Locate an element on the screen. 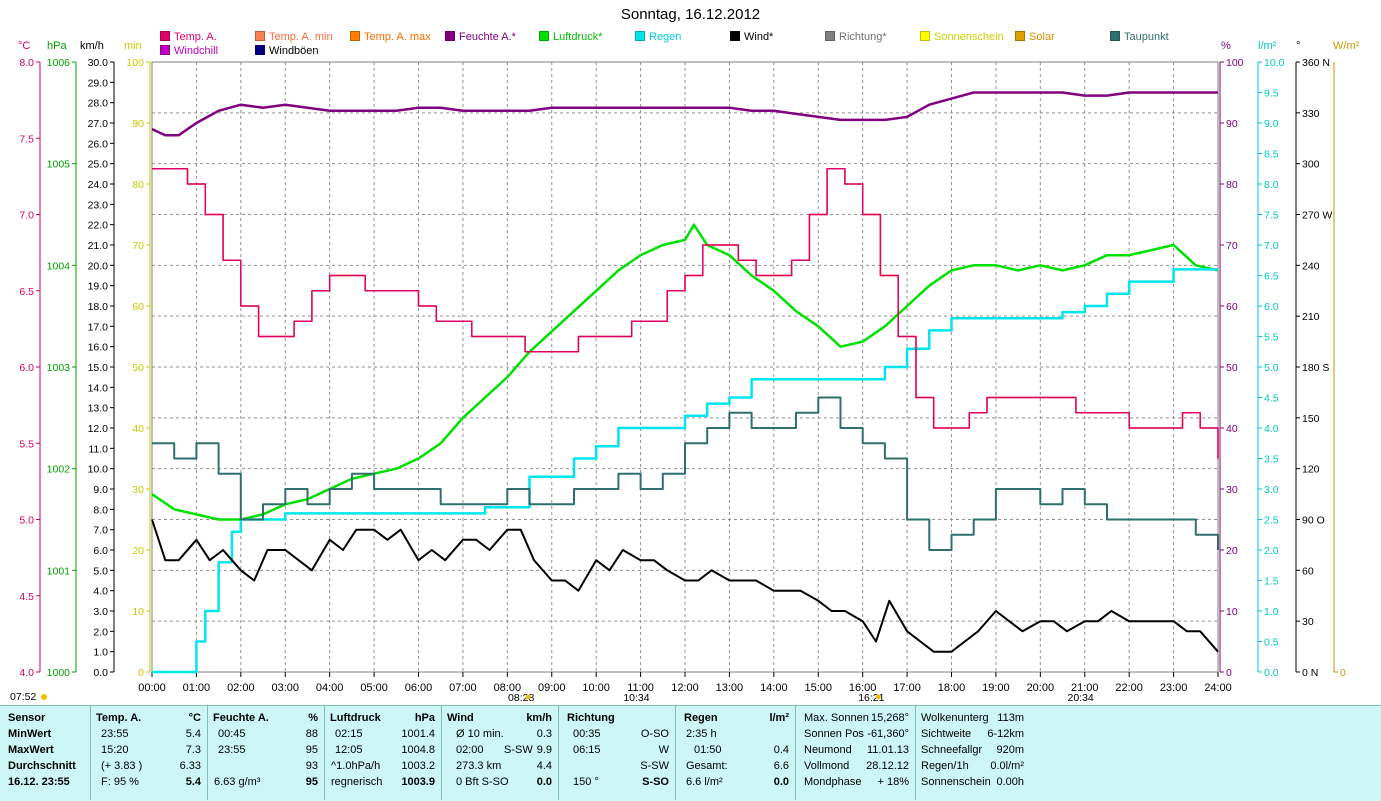 Image resolution: width=1381 pixels, height=801 pixels. axis-tick-label-left: 7.0 is located at coordinates (26, 216).